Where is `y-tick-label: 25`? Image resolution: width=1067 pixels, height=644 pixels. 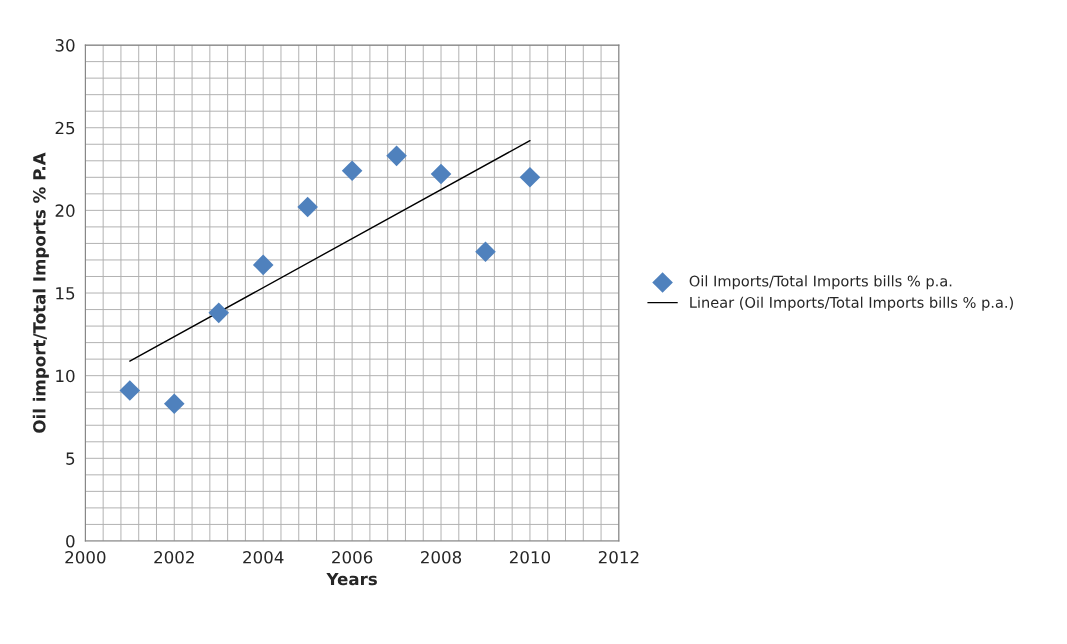 y-tick-label: 25 is located at coordinates (65, 128).